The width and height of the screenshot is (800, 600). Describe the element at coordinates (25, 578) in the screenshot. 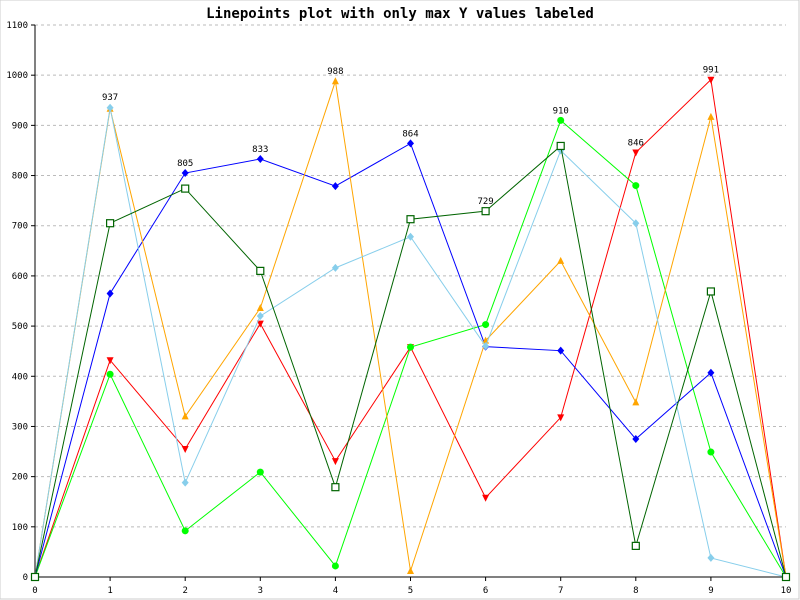

I see `y-tick-label: 0` at that location.